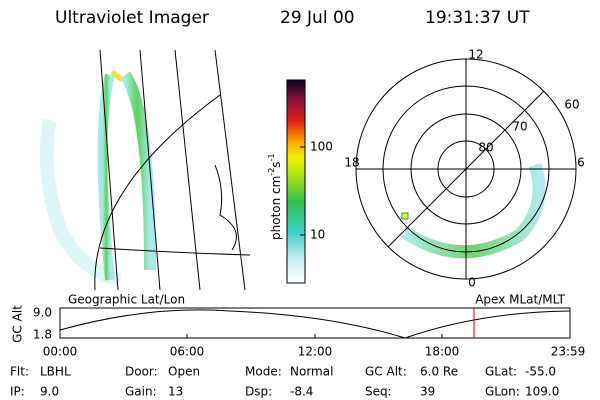  What do you see at coordinates (42, 335) in the screenshot?
I see `y-label: 1.8` at bounding box center [42, 335].